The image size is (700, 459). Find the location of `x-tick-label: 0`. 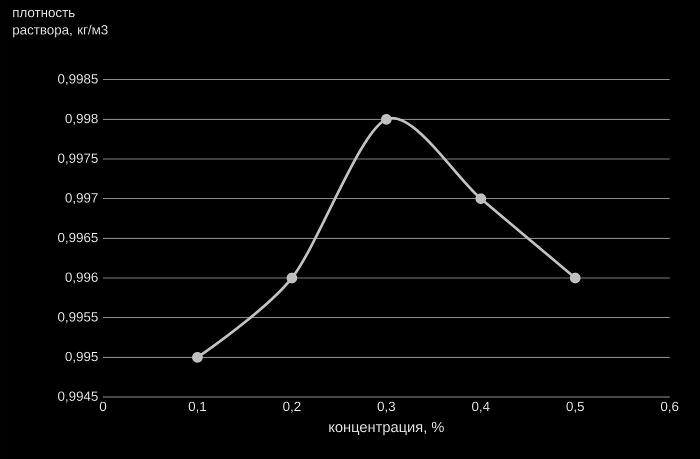

x-tick-label: 0 is located at coordinates (103, 407).